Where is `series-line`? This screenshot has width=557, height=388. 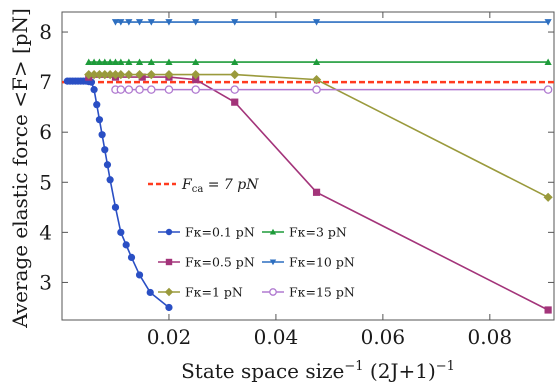 series-line is located at coordinates (118, 194).